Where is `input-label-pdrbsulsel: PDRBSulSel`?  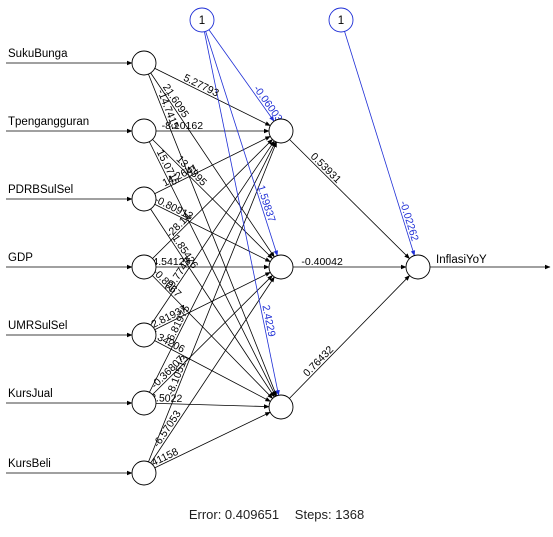 input-label-pdrbsulsel: PDRBSulSel is located at coordinates (40, 190).